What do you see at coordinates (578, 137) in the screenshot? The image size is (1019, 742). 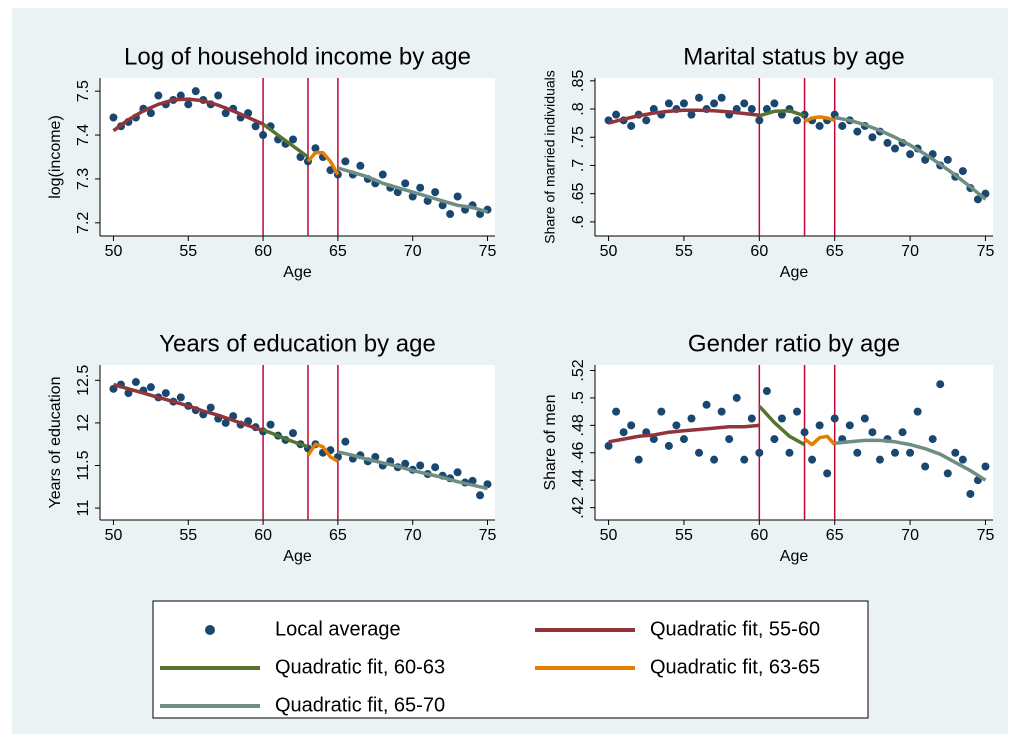 I see `y-tick-label: .75` at bounding box center [578, 137].